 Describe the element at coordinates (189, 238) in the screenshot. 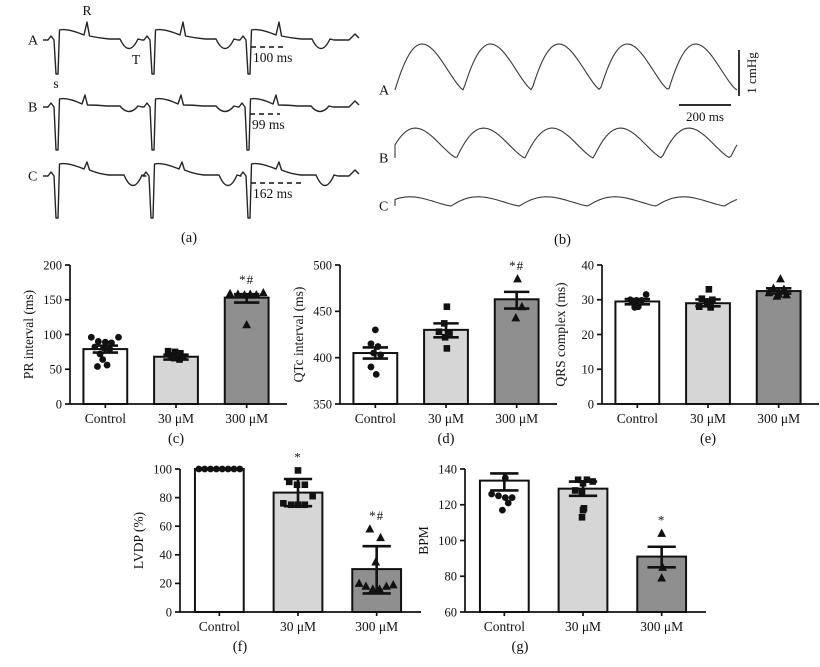

I see `panel-caption-a: (a)` at that location.